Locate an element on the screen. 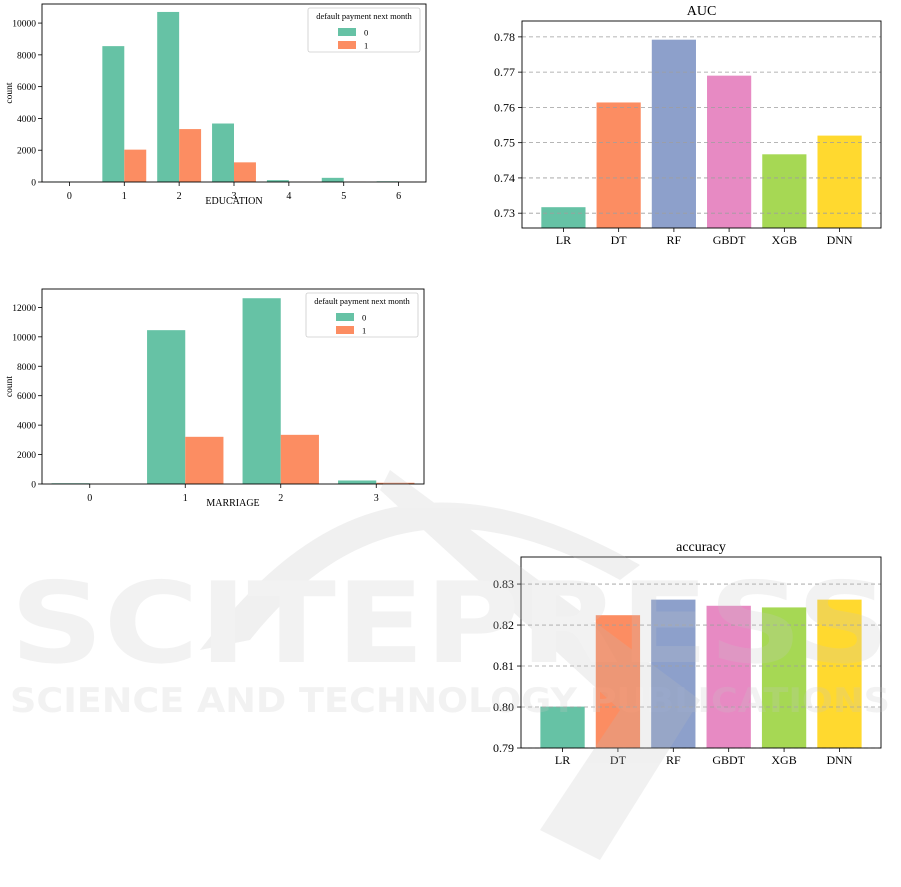  y-tick-label: 0.78 is located at coordinates (504, 37).